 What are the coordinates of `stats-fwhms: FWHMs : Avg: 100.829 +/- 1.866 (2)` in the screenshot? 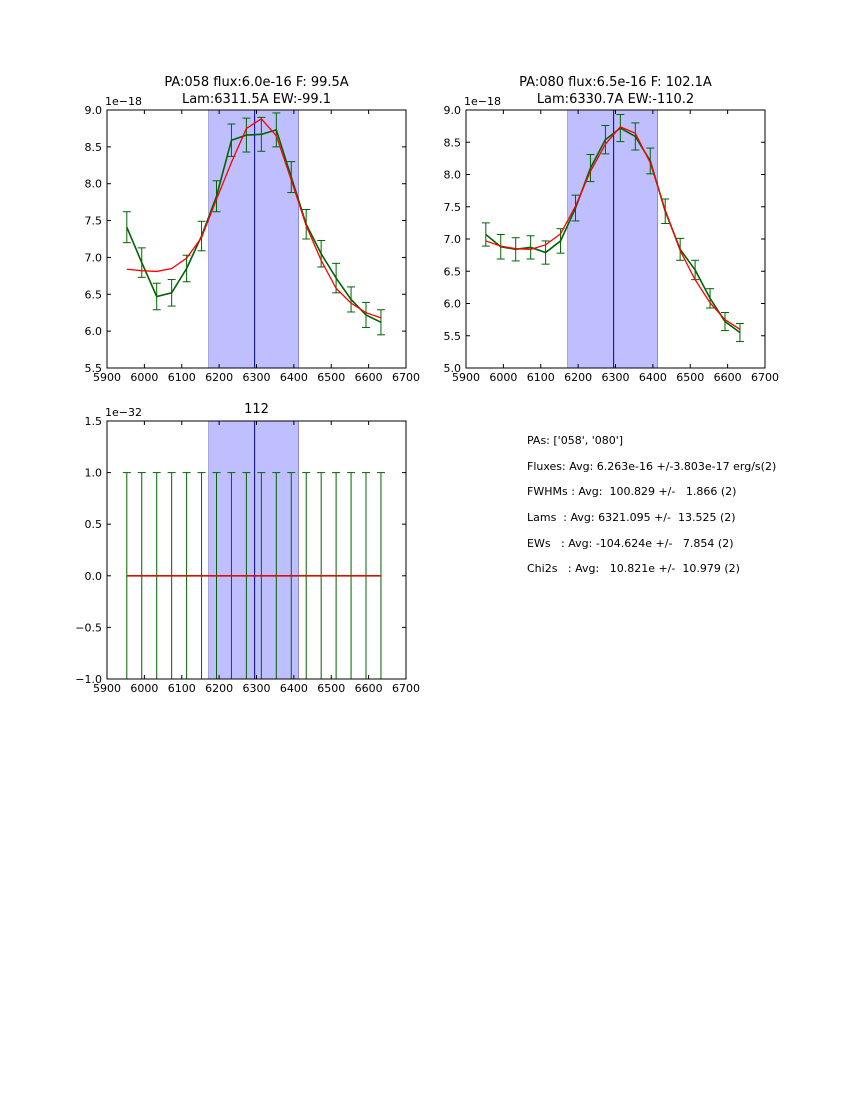 It's located at (632, 492).